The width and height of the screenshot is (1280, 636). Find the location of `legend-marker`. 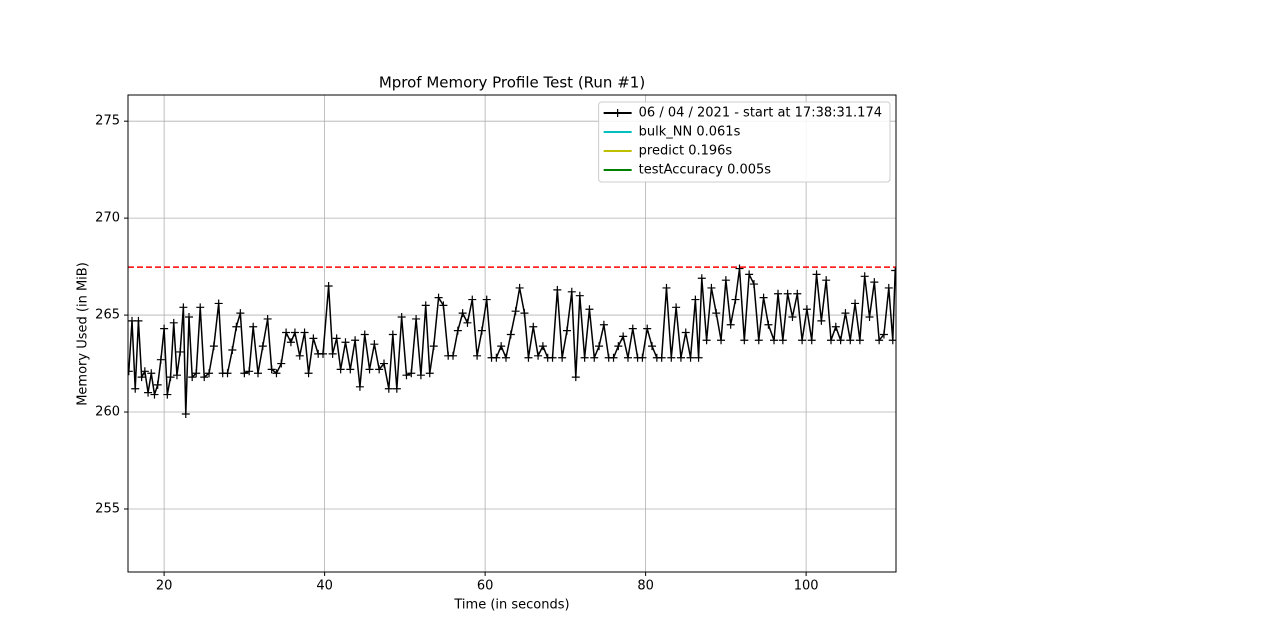

legend-marker is located at coordinates (617, 113).